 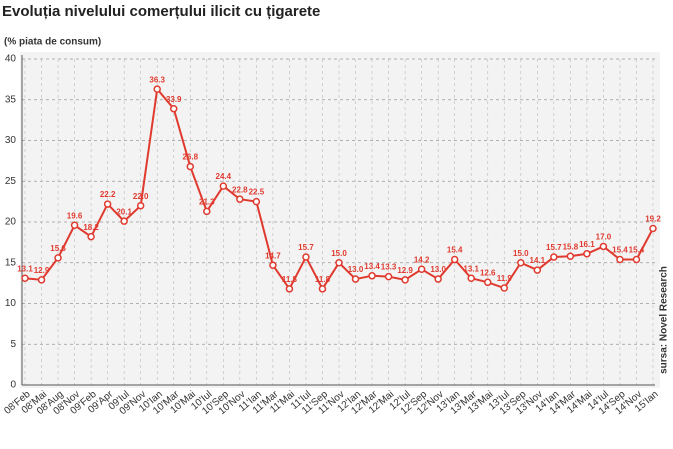 I want to click on value-label: 14.1, so click(x=538, y=260).